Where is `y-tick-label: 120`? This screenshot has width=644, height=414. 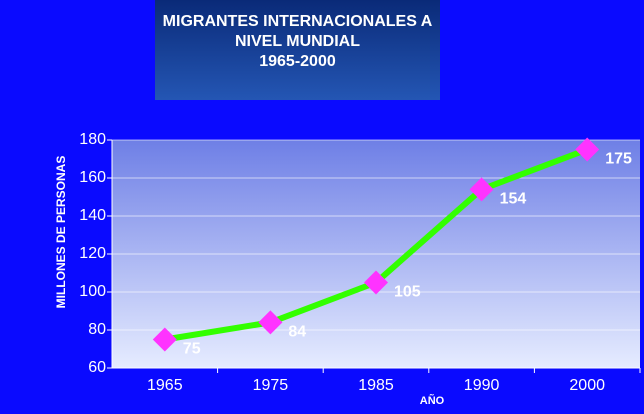
y-tick-label: 120 is located at coordinates (92, 253).